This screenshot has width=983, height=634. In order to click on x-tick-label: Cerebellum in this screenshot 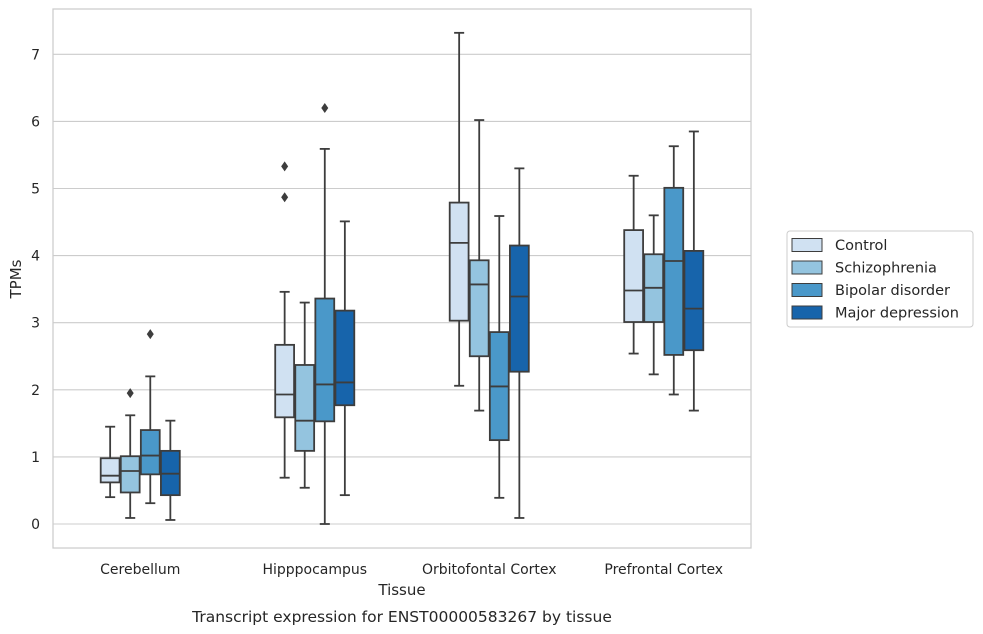, I will do `click(140, 570)`.